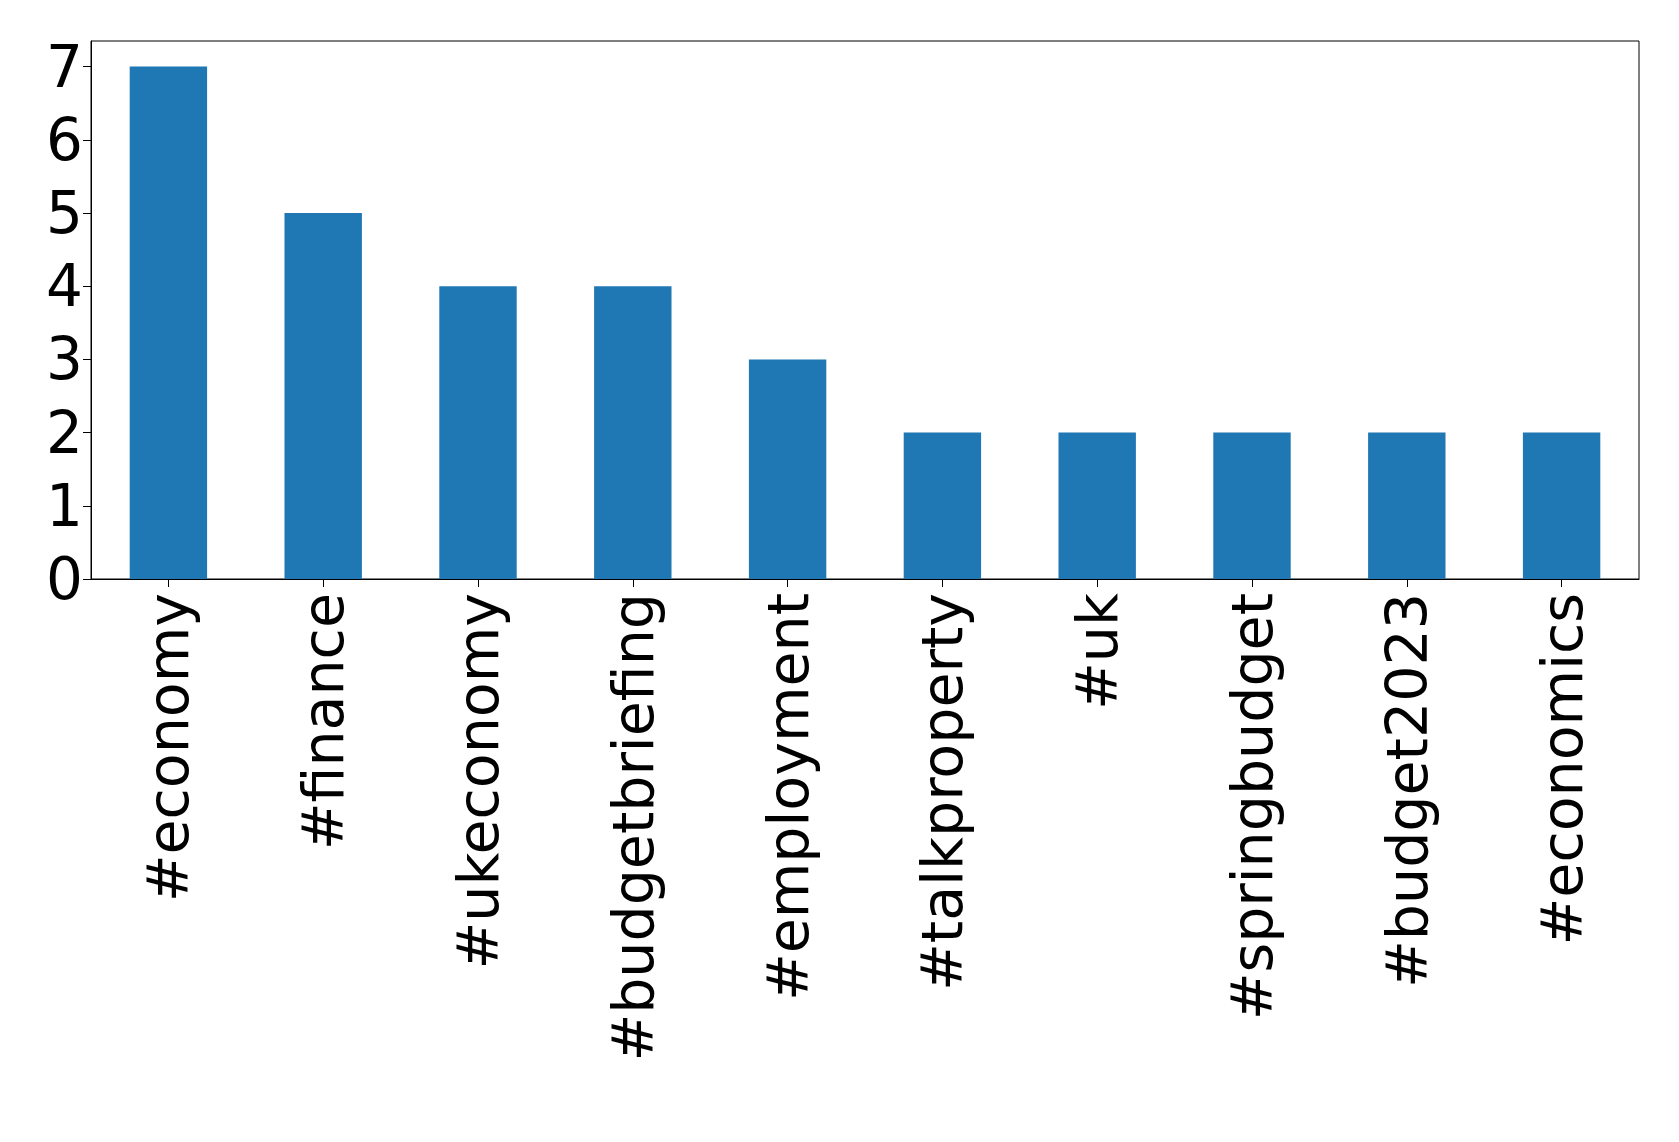  Describe the element at coordinates (1406, 790) in the screenshot. I see `x-tick-label: #budget2023` at that location.